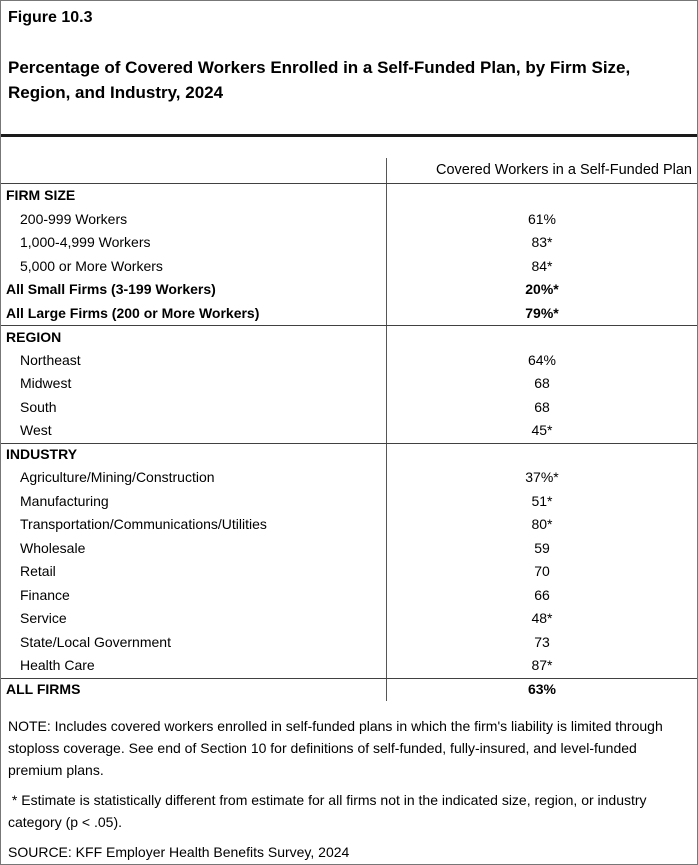 This screenshot has height=865, width=698. I want to click on row-label: 200-999 Workers, so click(74, 218).